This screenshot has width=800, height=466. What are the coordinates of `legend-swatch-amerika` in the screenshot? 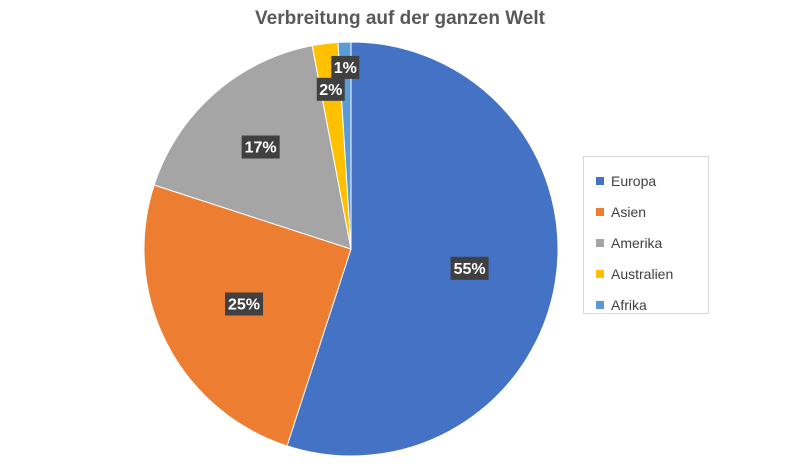 It's located at (600, 242).